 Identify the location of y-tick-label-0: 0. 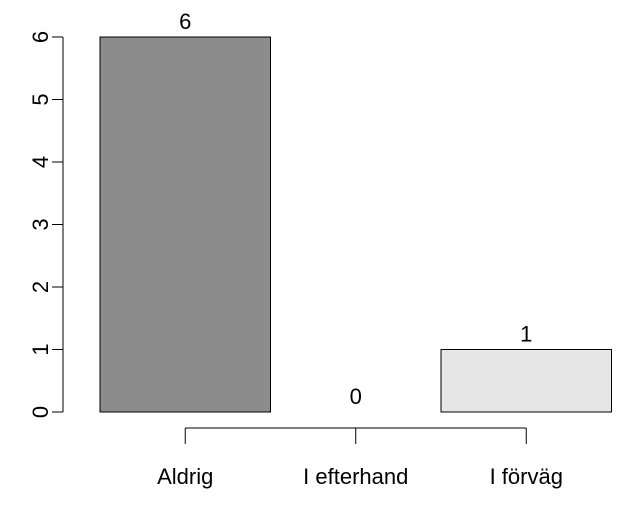
(40, 412).